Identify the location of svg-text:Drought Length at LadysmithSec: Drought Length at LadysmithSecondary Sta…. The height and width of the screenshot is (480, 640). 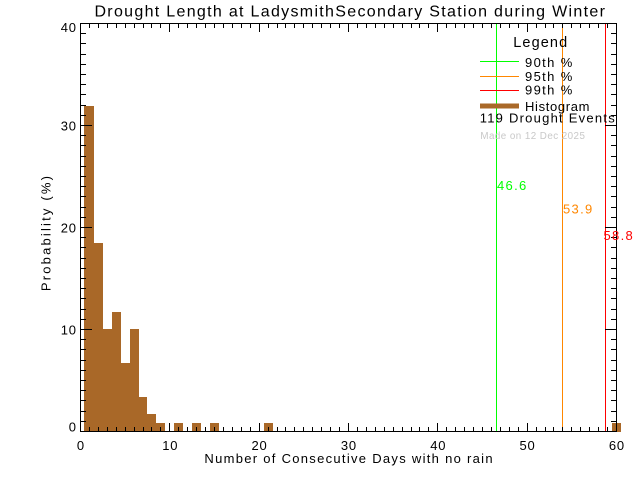
(350, 11).